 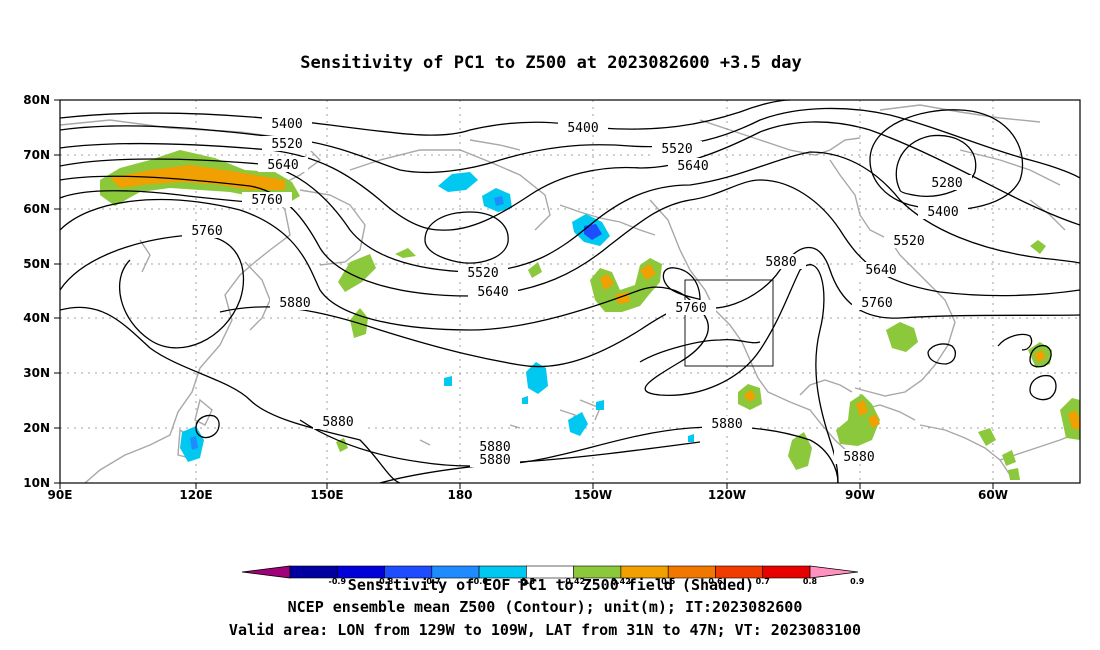 I want to click on colorbar-tick-label: -0.6, so click(x=479, y=581).